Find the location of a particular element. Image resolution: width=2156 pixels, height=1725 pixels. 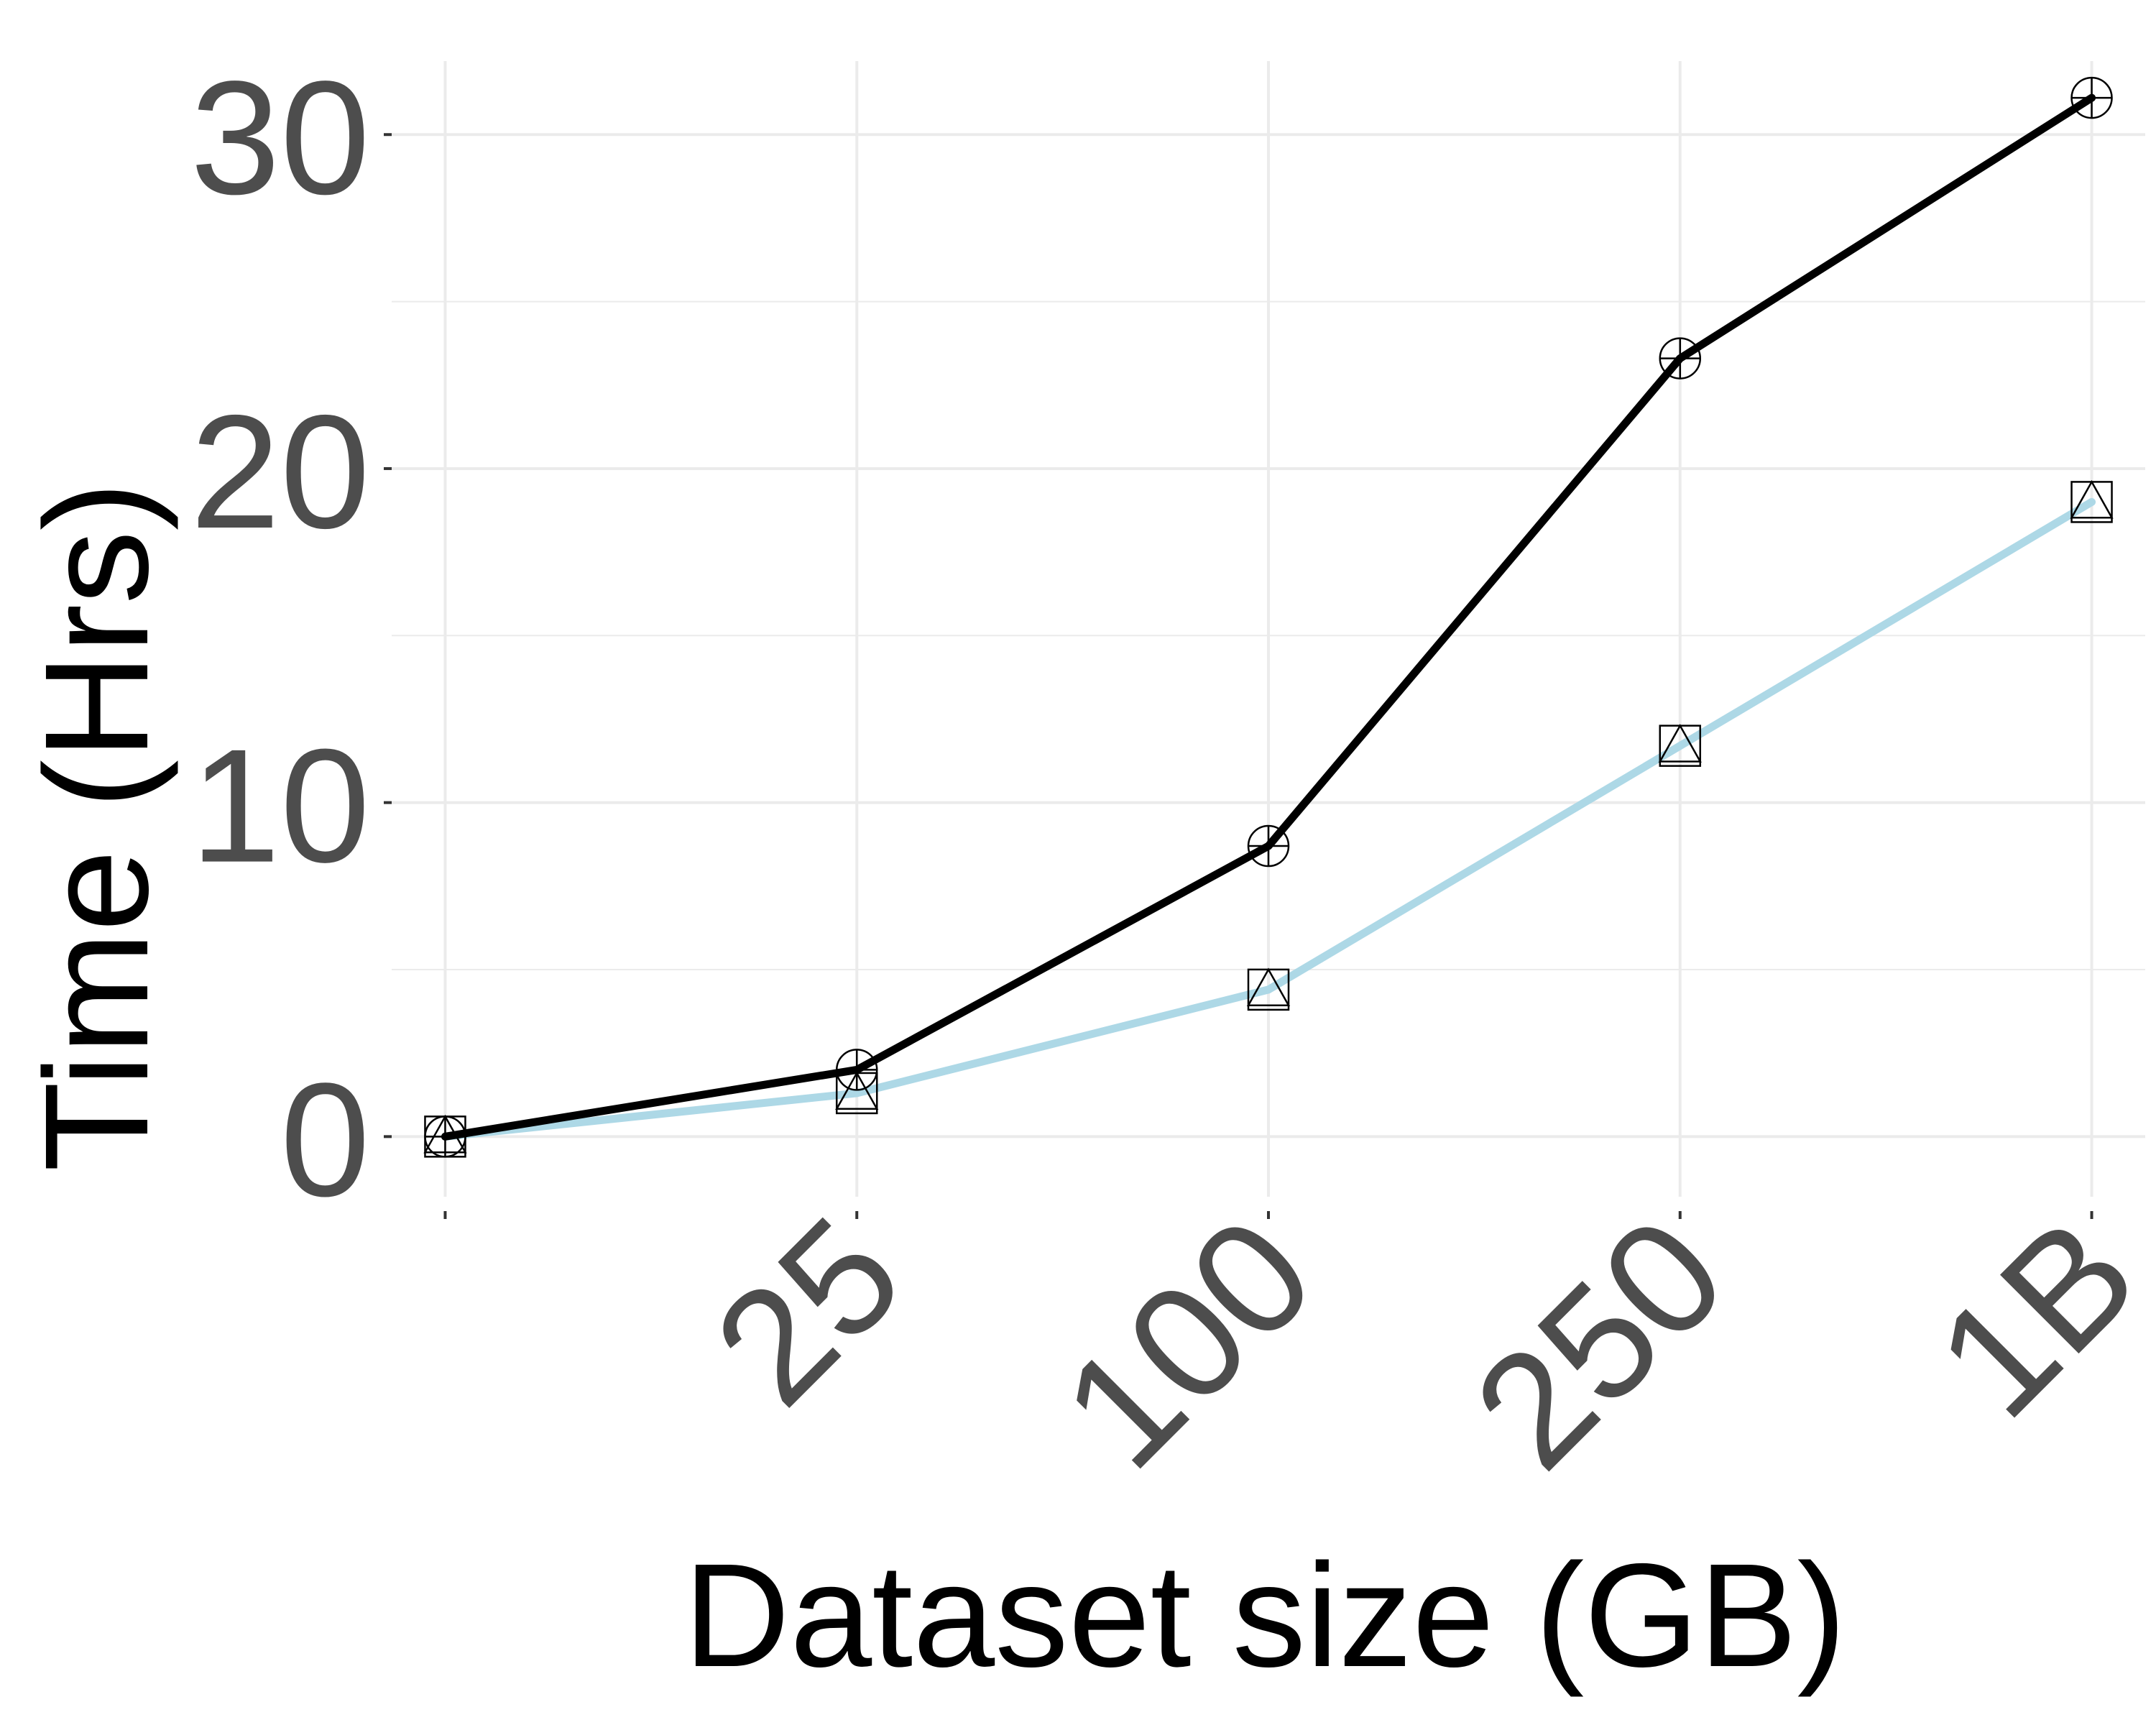

x-tick-label: 1B is located at coordinates (2029, 1317).